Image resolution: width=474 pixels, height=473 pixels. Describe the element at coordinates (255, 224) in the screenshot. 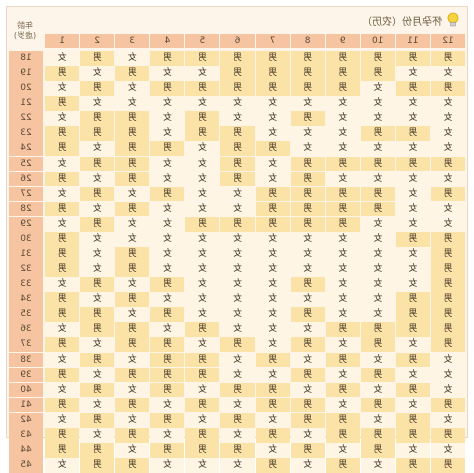

I see `table-row: 女女女男男男男男女女男女` at that location.